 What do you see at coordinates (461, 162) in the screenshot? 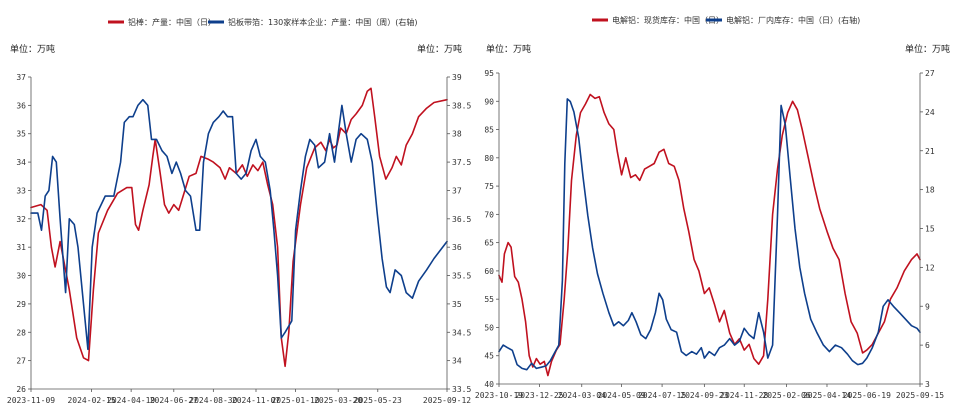
I see `right-tick-label: 37.5` at bounding box center [461, 162].